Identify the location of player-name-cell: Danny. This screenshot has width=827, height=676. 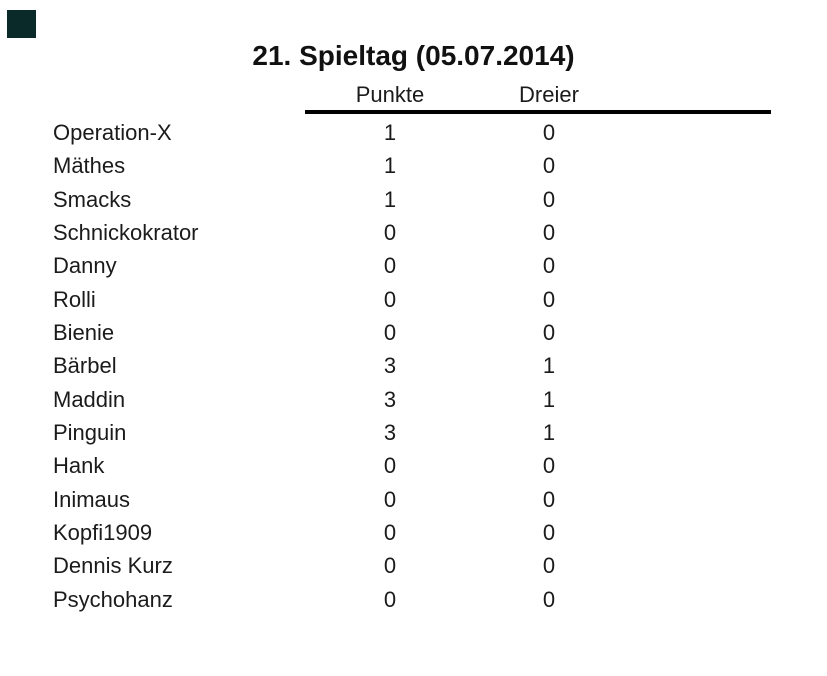
(85, 266).